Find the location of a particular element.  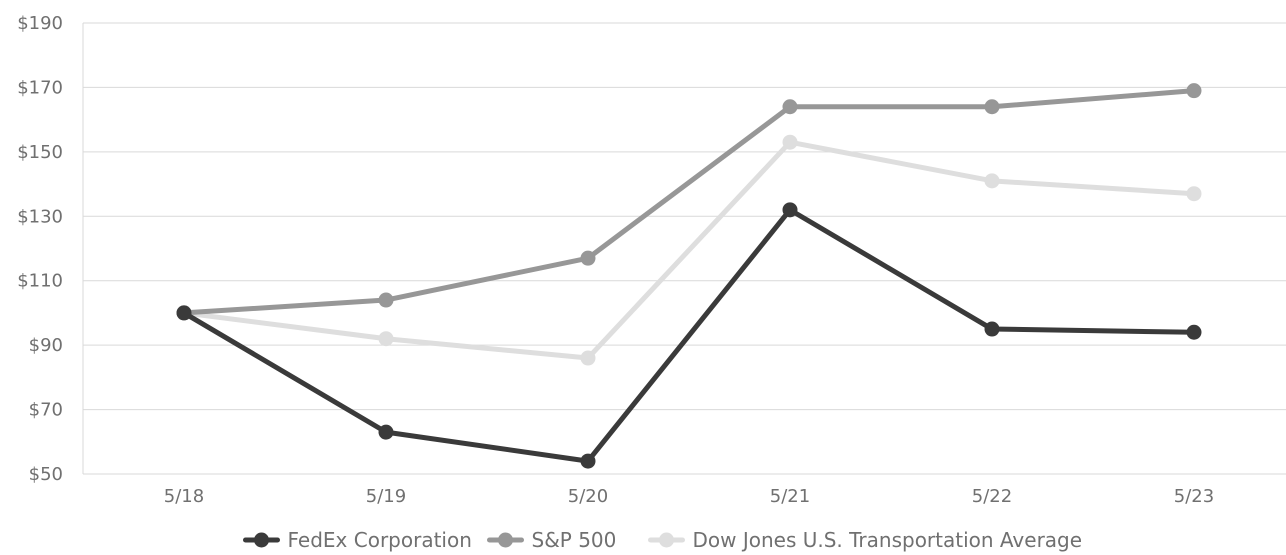

legend-item: S&P 500 is located at coordinates (552, 540).